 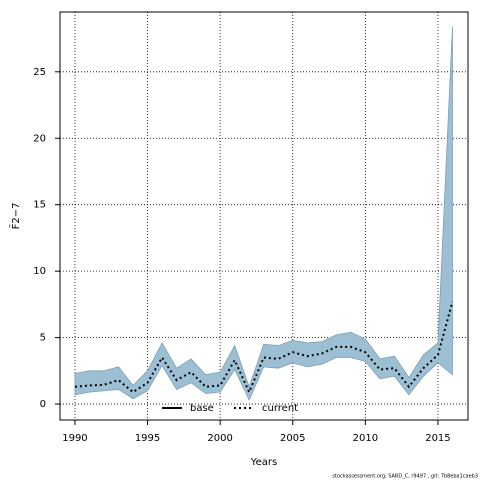 I want to click on x-tick-label: 2015, so click(x=437, y=438).